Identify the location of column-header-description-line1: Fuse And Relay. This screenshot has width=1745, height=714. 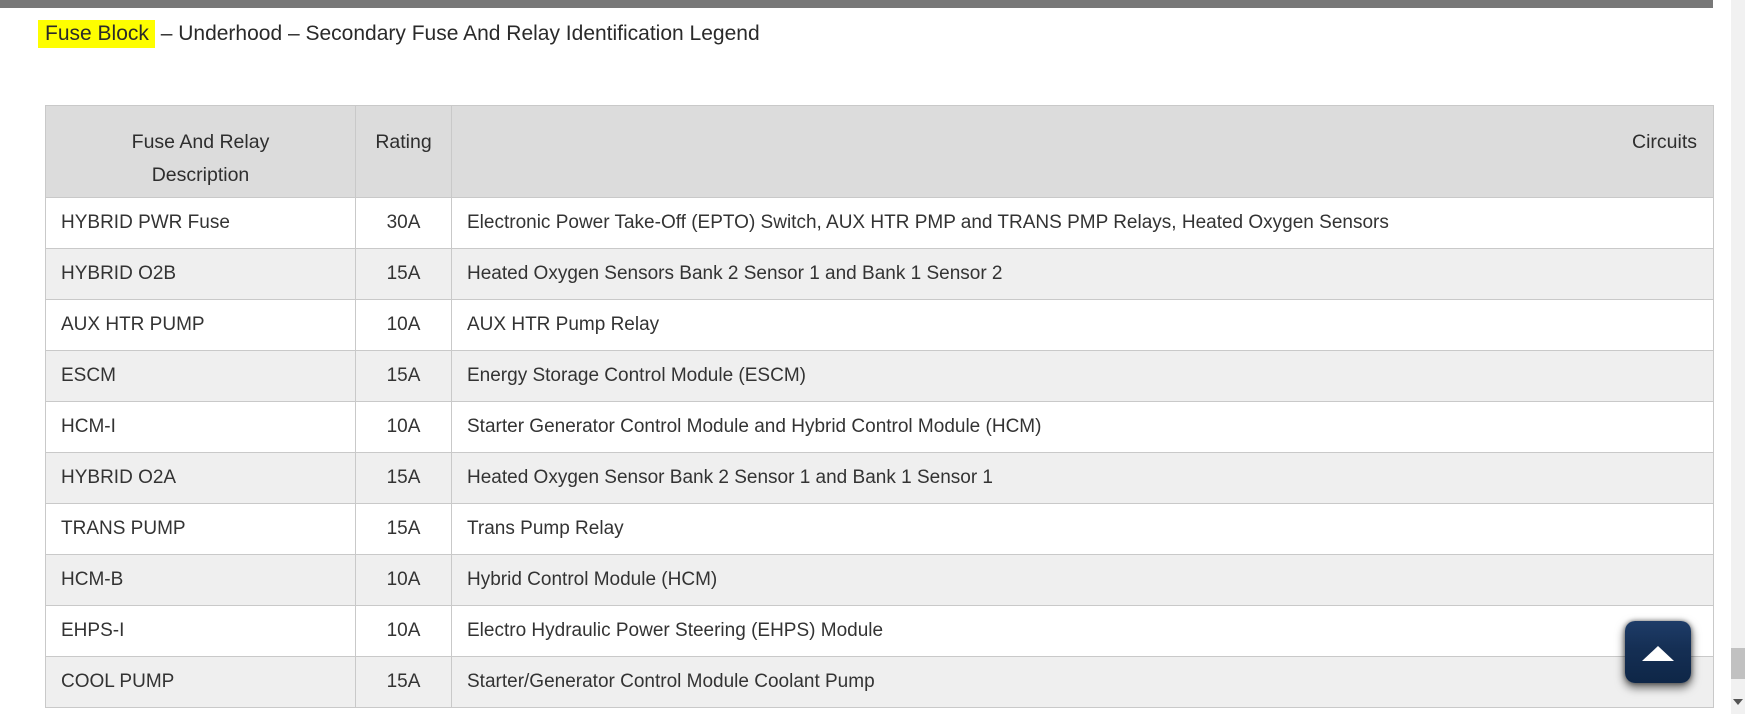
(200, 142).